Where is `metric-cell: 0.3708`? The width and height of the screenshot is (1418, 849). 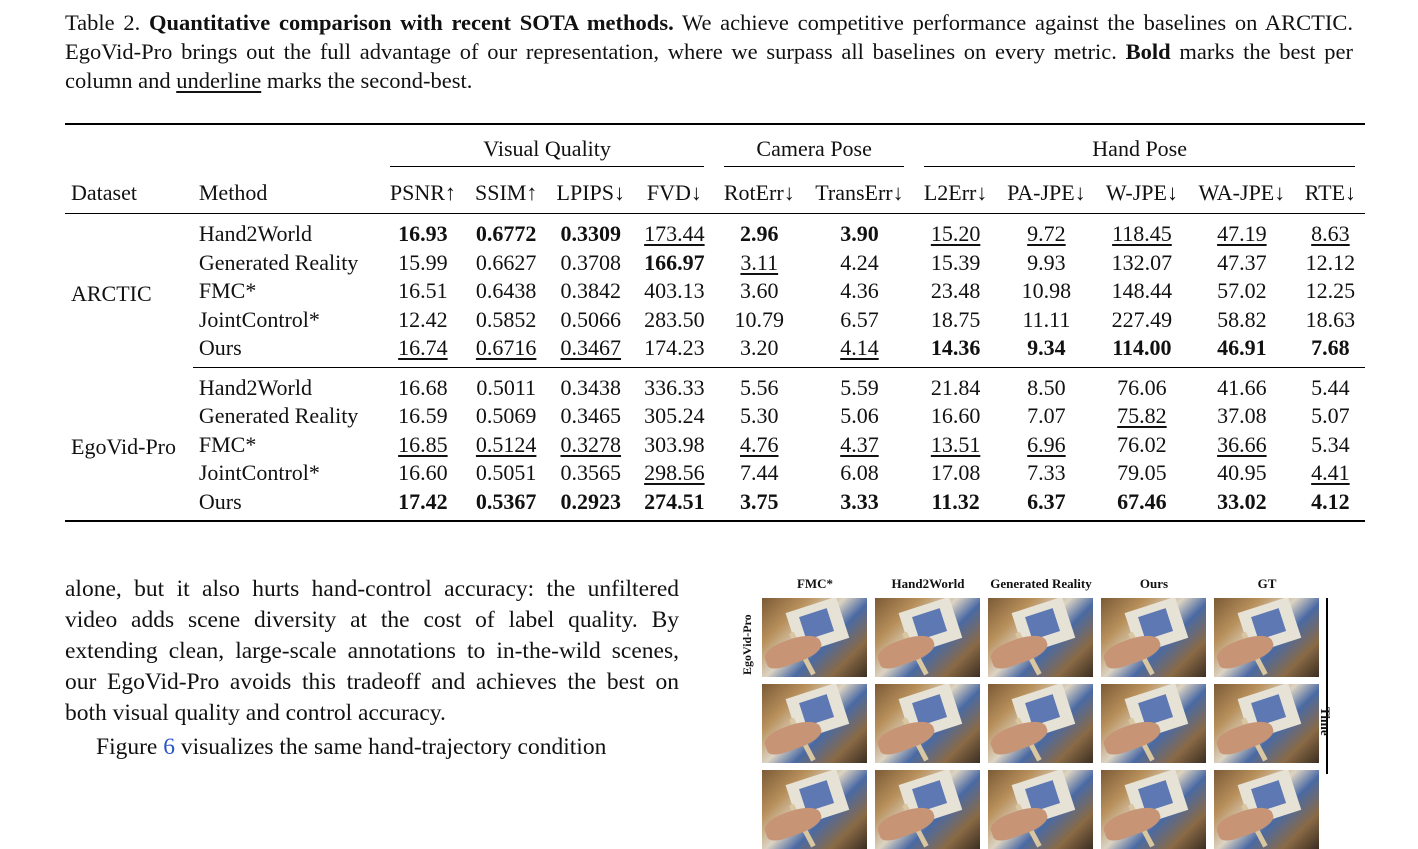 metric-cell: 0.3708 is located at coordinates (591, 262).